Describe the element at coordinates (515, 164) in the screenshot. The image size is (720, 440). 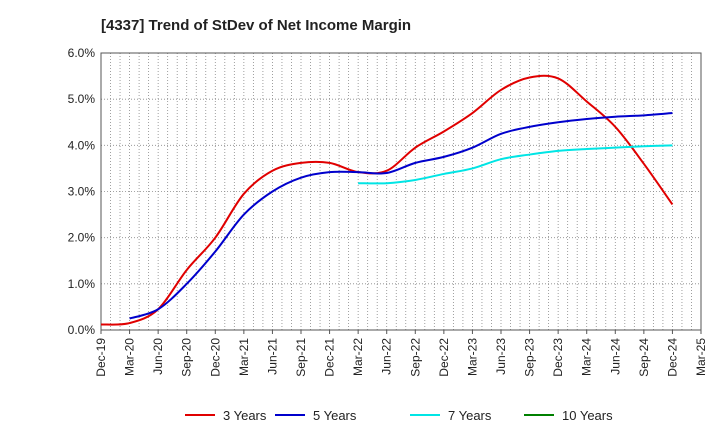
I see `series-line-7-years` at that location.